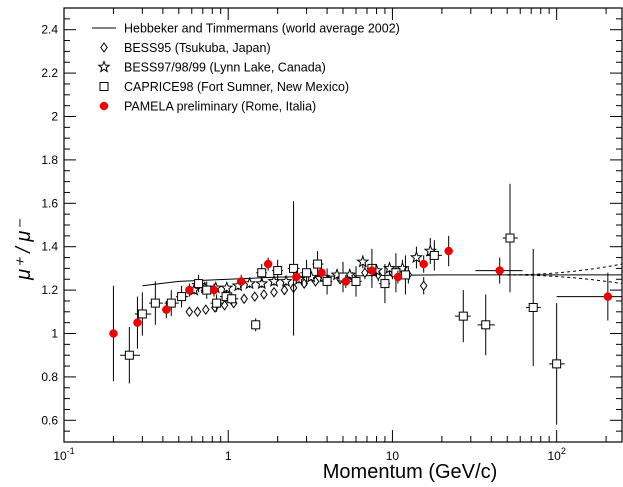 Image resolution: width=623 pixels, height=487 pixels. Describe the element at coordinates (54, 117) in the screenshot. I see `y-tick-label: 2` at that location.